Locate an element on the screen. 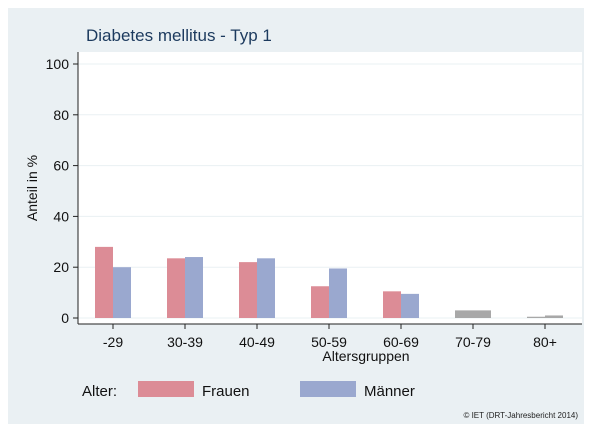 The height and width of the screenshot is (432, 592). credit-note: © IET (DRT-Jahresbericht 2014) is located at coordinates (520, 415).